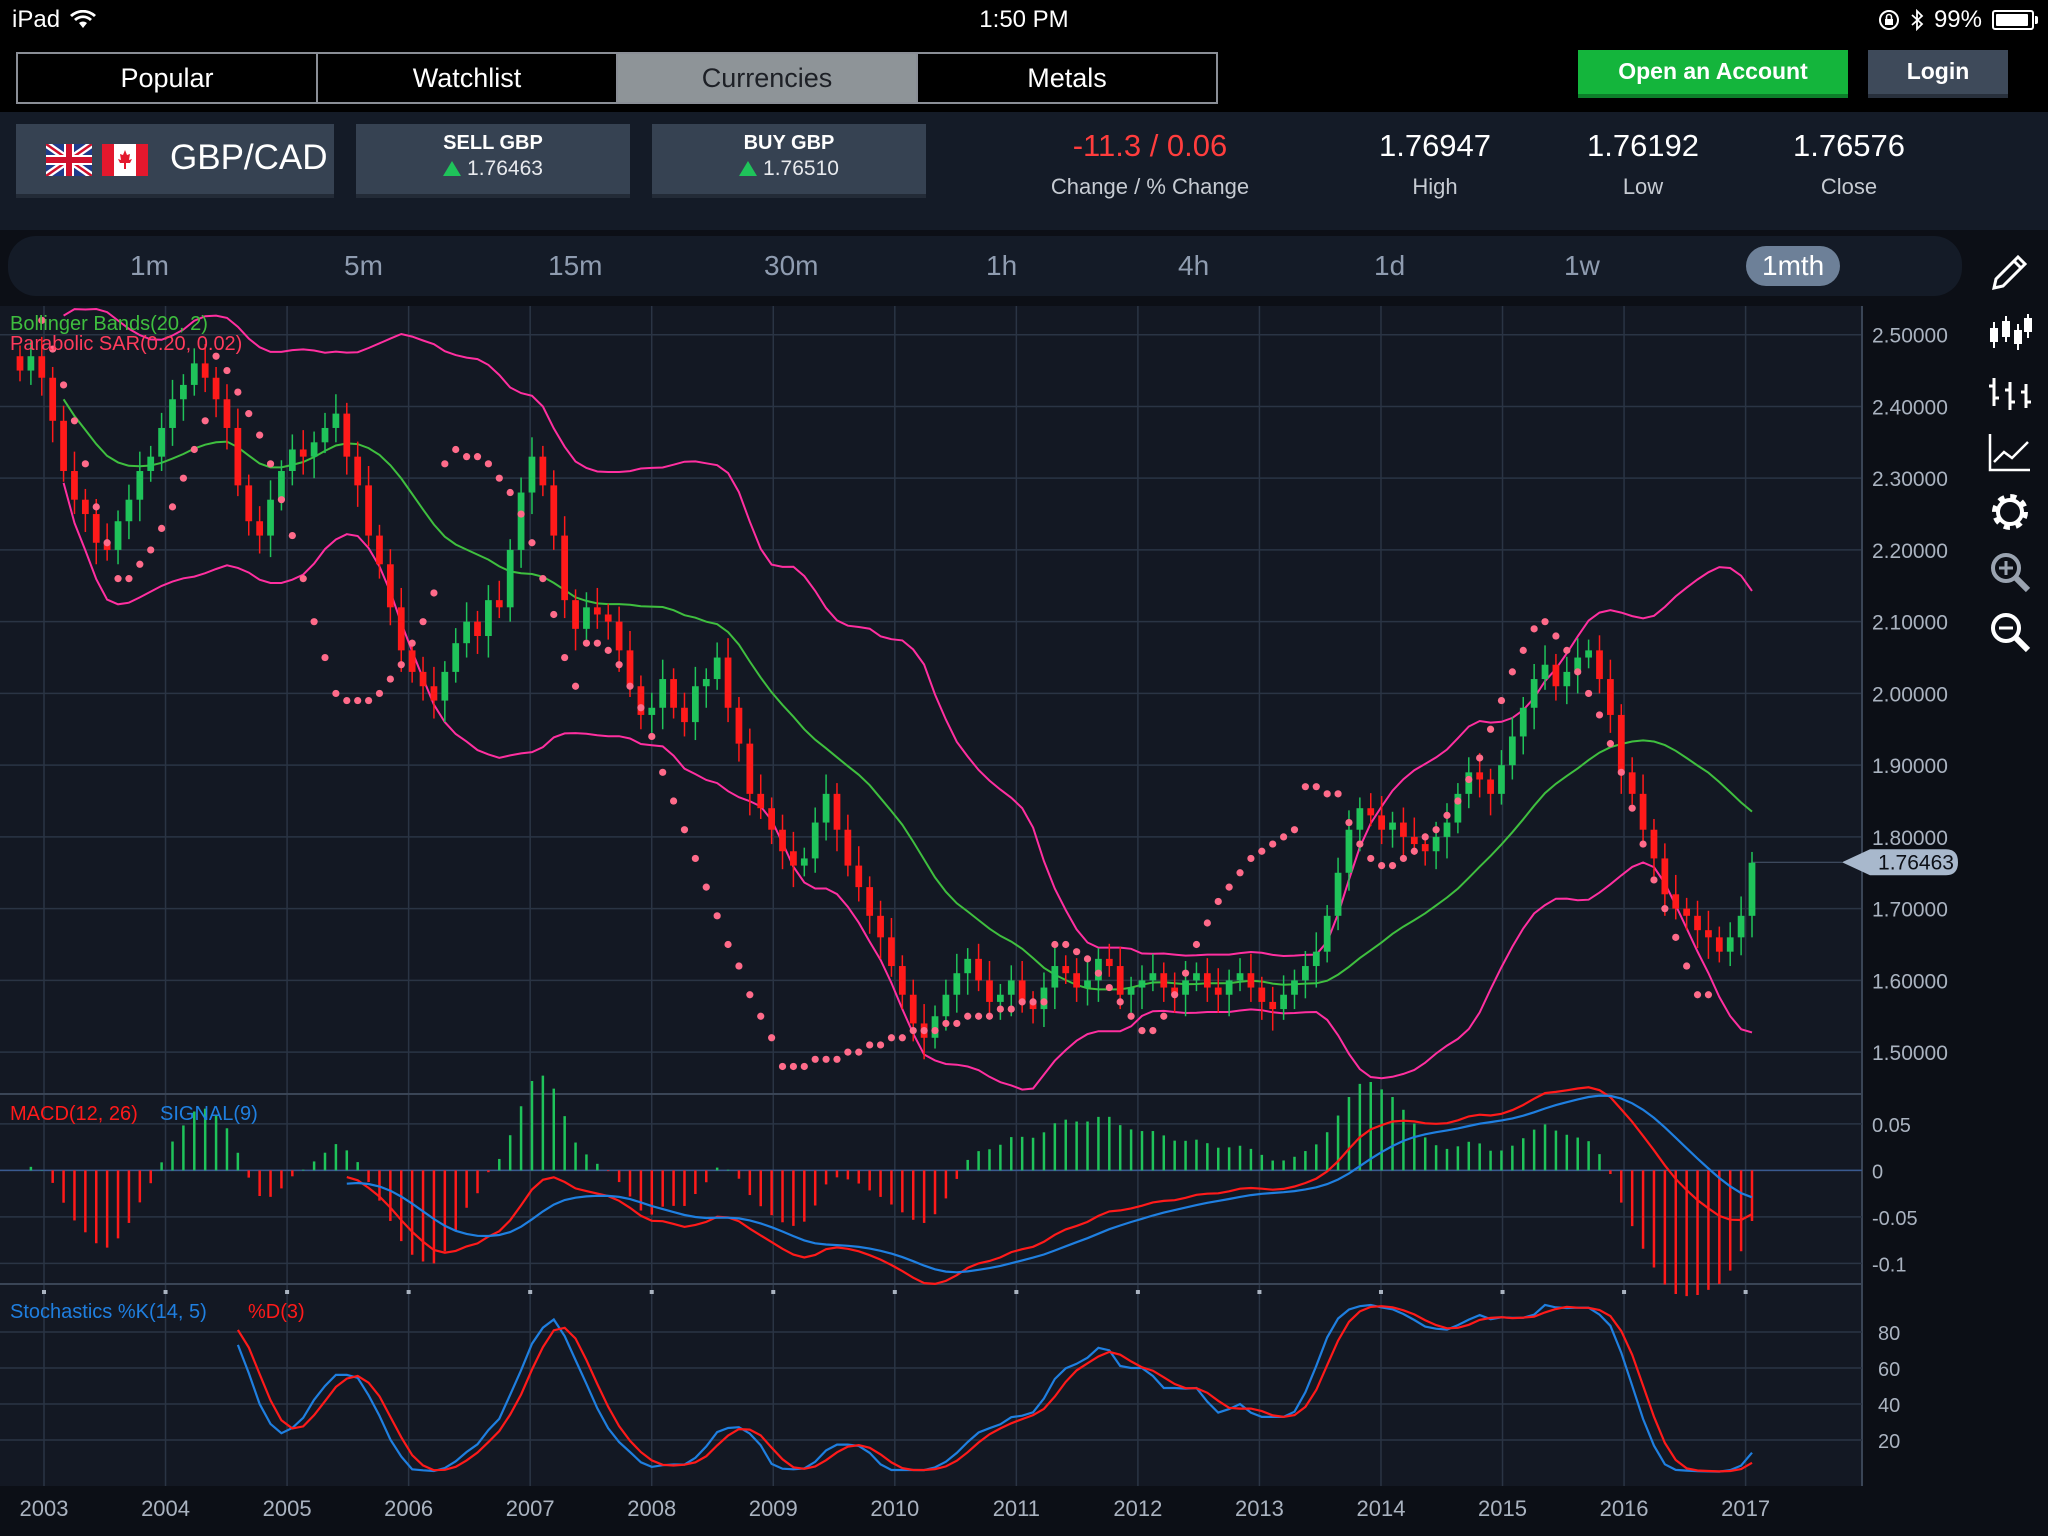 The image size is (2048, 1536). Describe the element at coordinates (1713, 74) in the screenshot. I see `open-account-button: Open an Account` at that location.